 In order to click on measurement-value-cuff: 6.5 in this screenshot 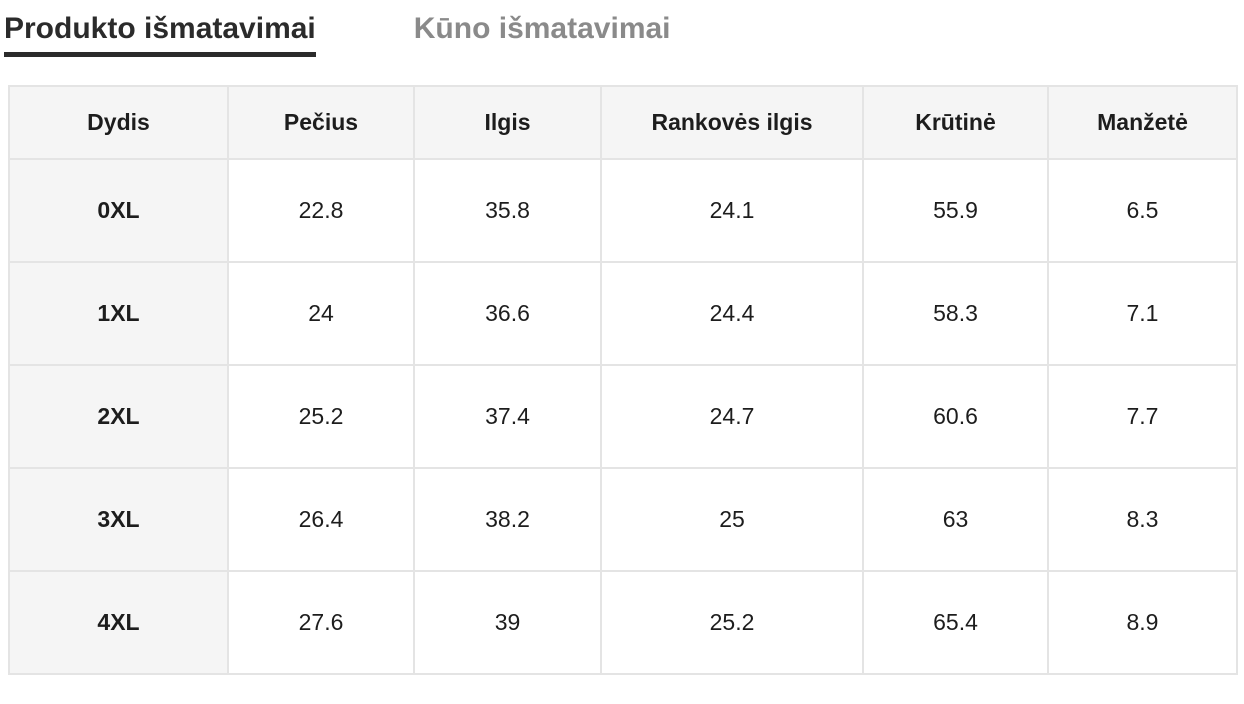, I will do `click(1142, 210)`.